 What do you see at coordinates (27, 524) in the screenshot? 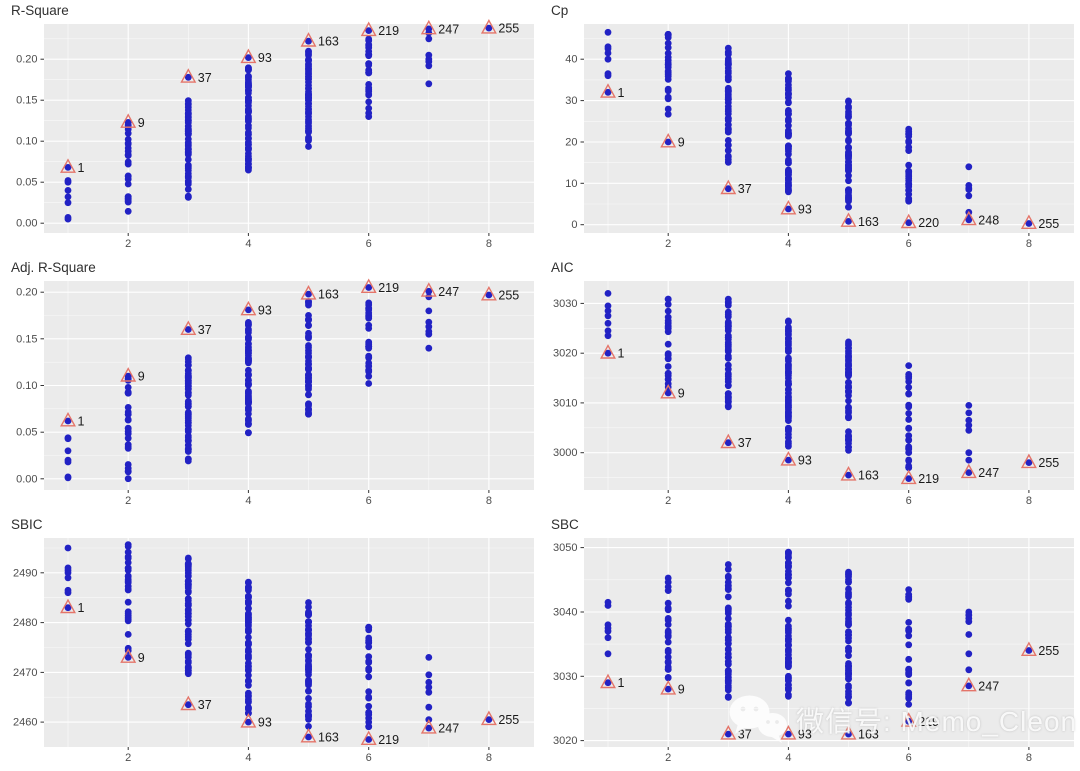
I see `panel-title: SBIC` at bounding box center [27, 524].